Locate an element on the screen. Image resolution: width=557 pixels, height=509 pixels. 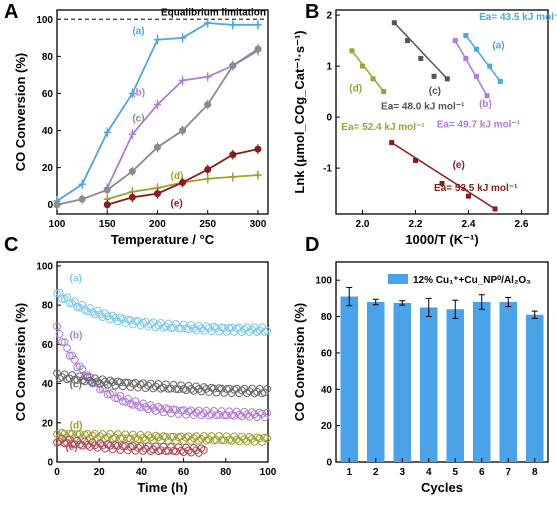
series-2: (c) Ea= 48.0 kJ mol⁻¹ is located at coordinates (423, 66).